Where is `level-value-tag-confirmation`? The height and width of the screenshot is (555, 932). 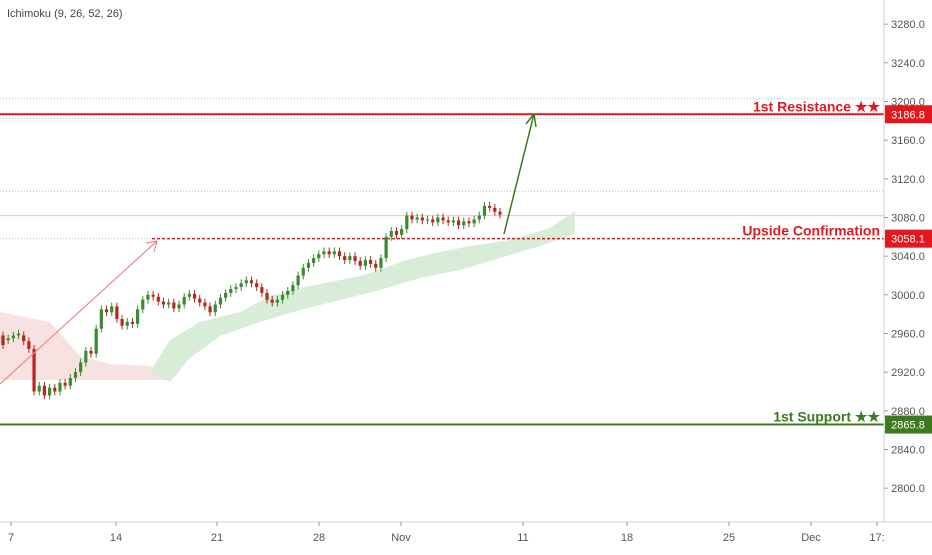
level-value-tag-confirmation is located at coordinates (908, 238).